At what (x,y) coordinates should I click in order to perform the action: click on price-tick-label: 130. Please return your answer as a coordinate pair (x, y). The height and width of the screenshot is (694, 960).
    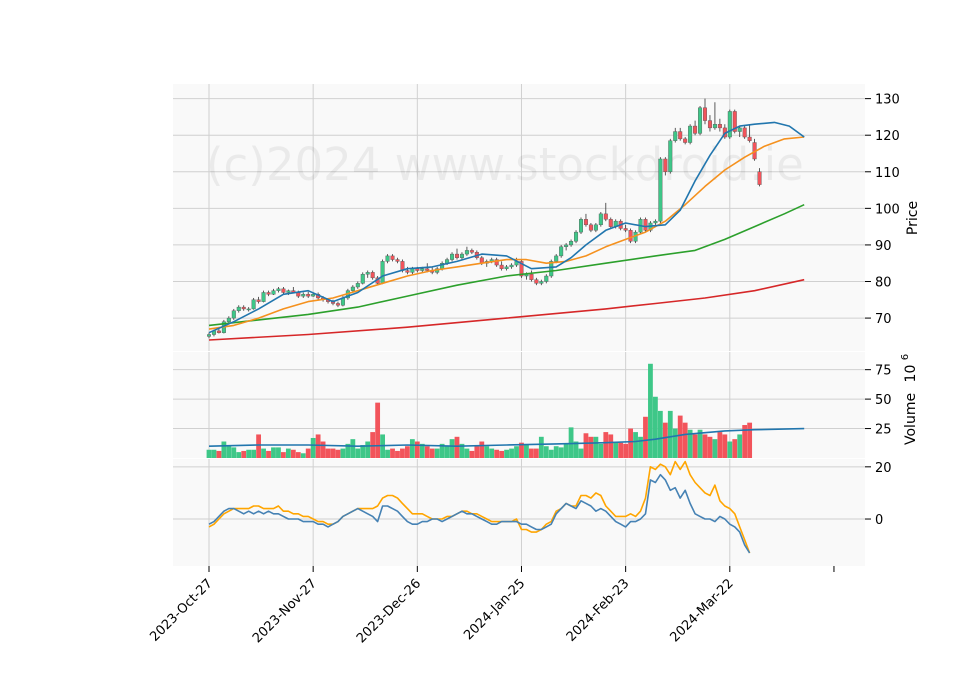
    Looking at the image, I should click on (887, 100).